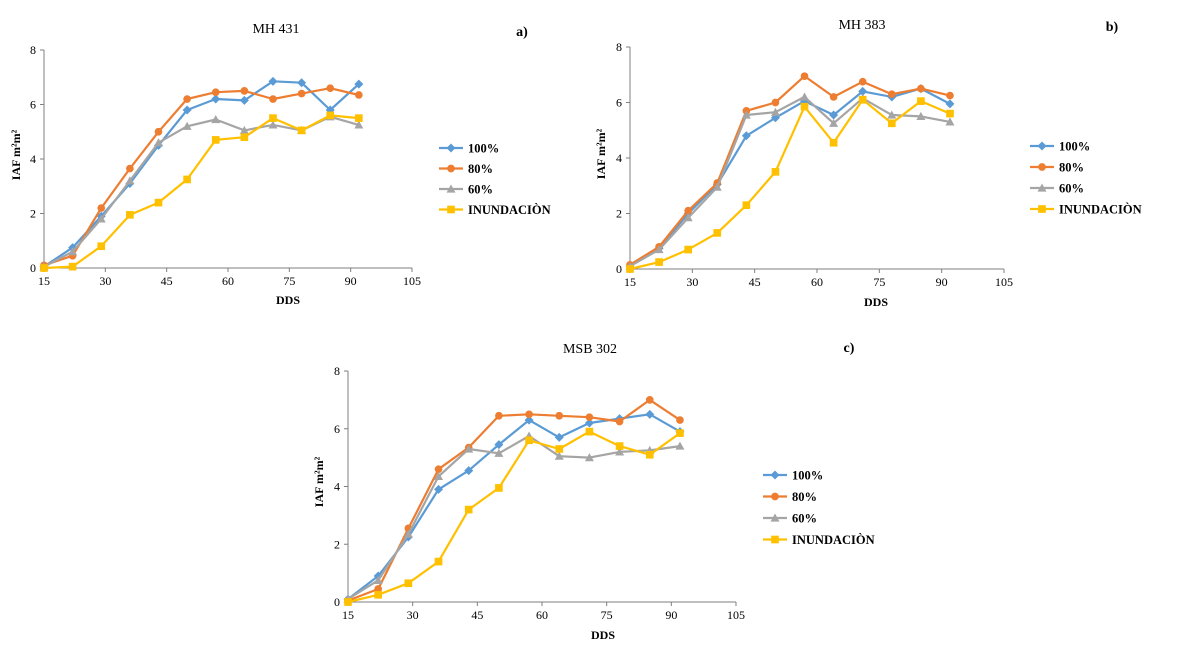 Image resolution: width=1197 pixels, height=660 pixels. I want to click on legend-item: 80%, so click(790, 497).